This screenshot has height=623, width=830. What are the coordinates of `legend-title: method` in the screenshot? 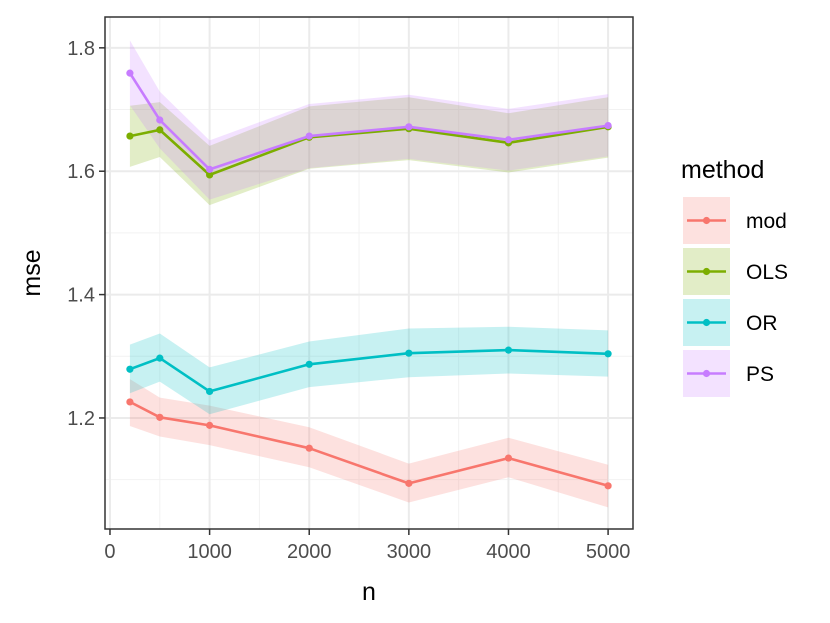 It's located at (722, 170).